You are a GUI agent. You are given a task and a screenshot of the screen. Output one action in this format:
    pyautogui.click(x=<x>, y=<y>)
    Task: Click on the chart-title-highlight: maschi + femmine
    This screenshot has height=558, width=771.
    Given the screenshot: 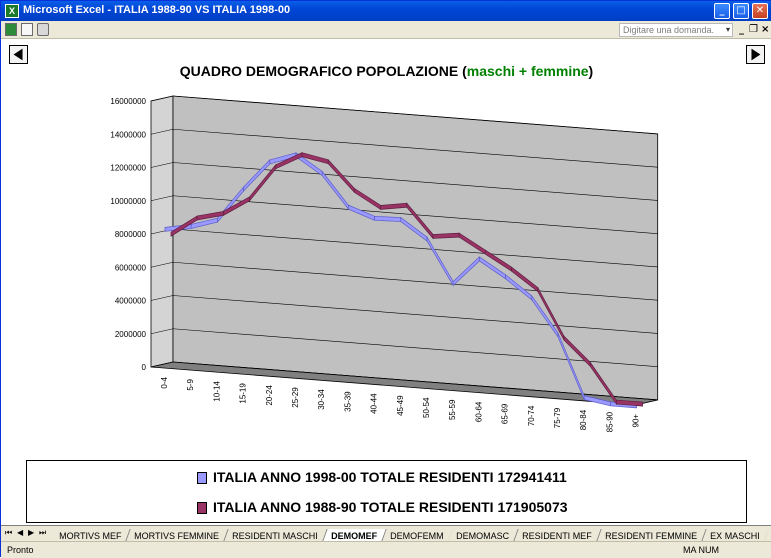 What is the action you would take?
    pyautogui.click(x=527, y=71)
    